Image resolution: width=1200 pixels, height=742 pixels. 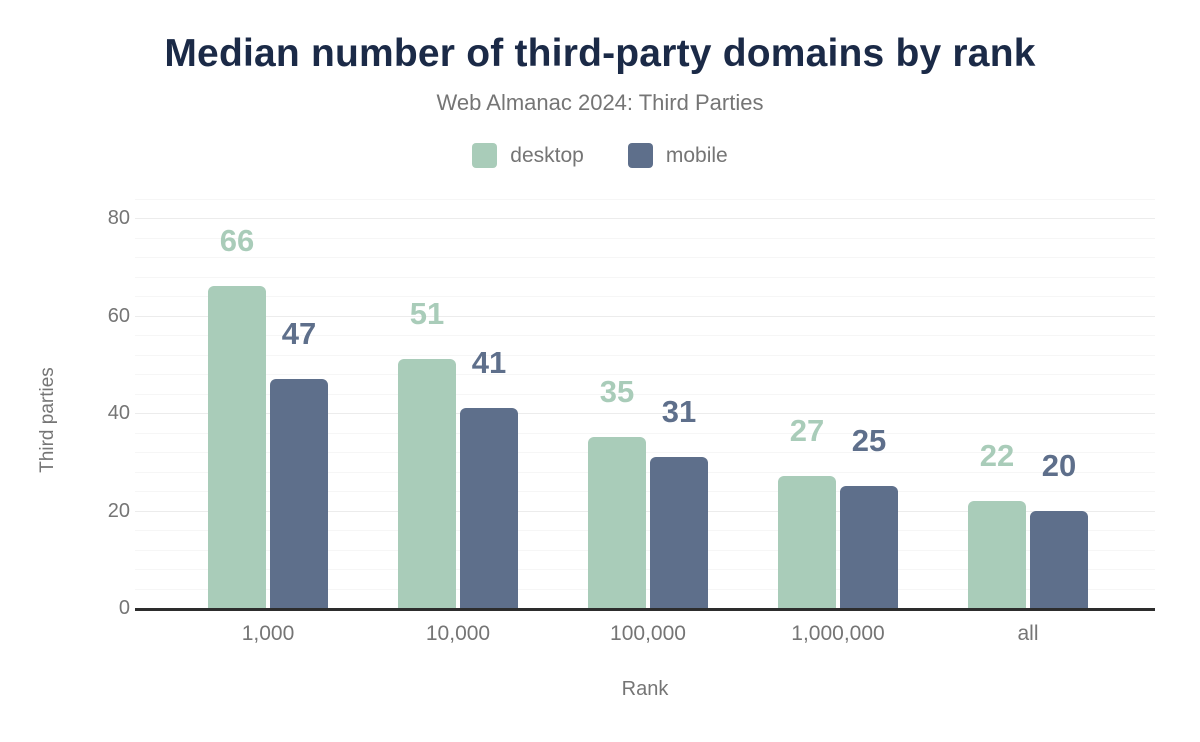 I want to click on legend-swatch-mobile, so click(x=640, y=155).